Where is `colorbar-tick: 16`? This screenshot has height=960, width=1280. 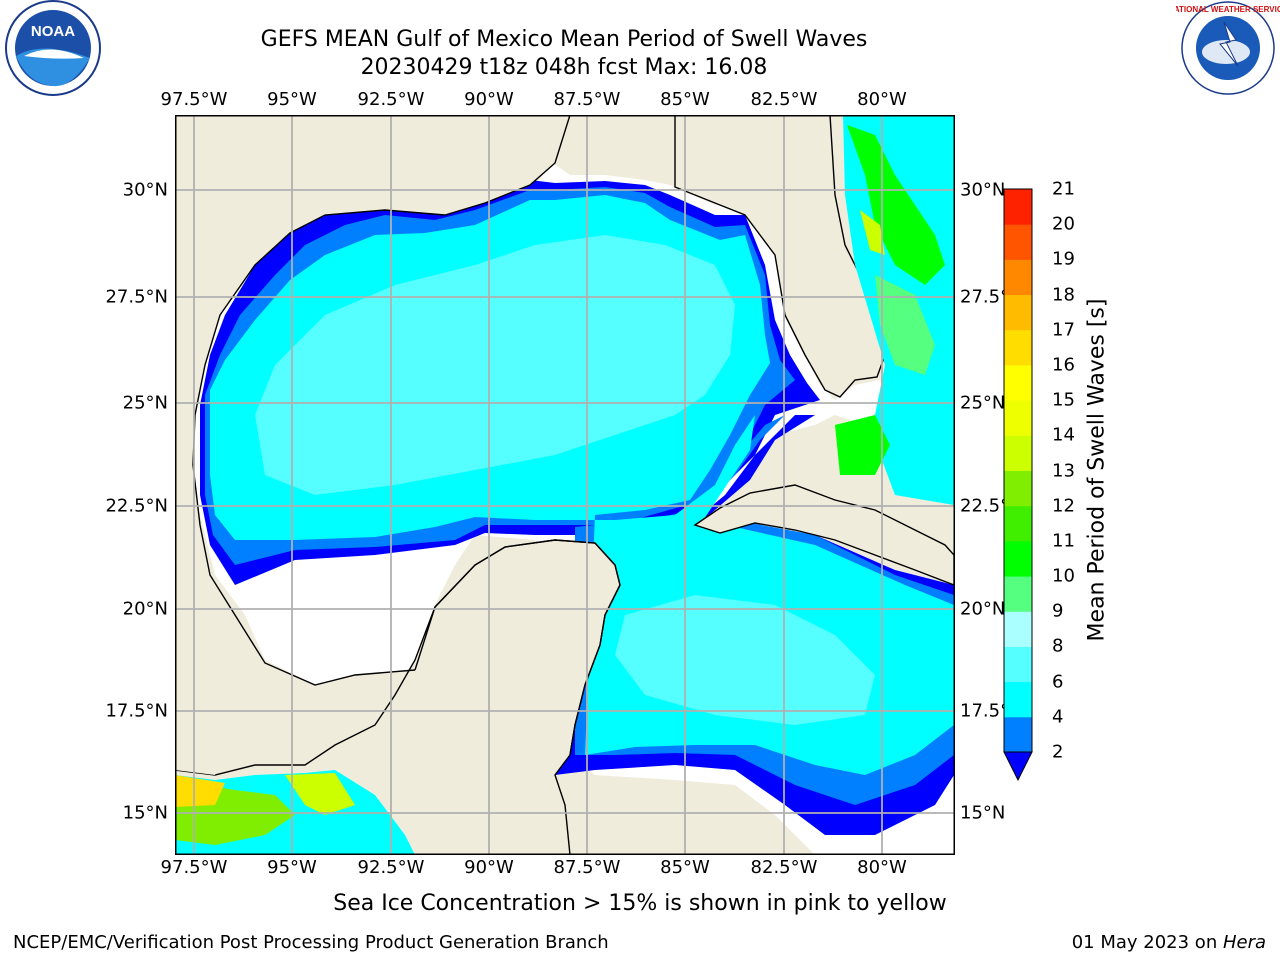 colorbar-tick: 16 is located at coordinates (1063, 365).